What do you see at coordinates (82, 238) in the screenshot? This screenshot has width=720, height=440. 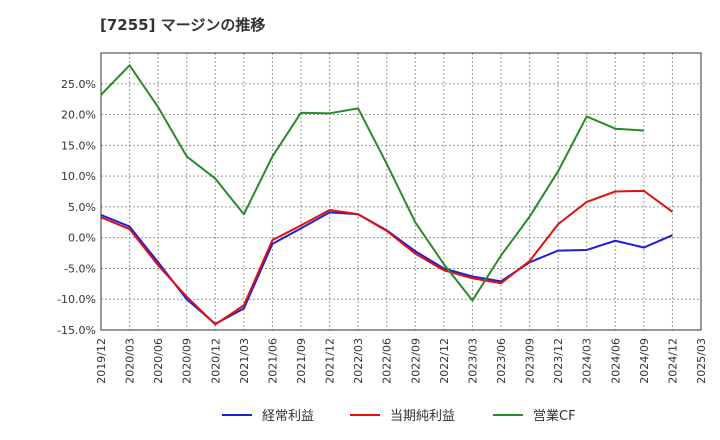 I see `y-tick-label: 0.0%` at bounding box center [82, 238].